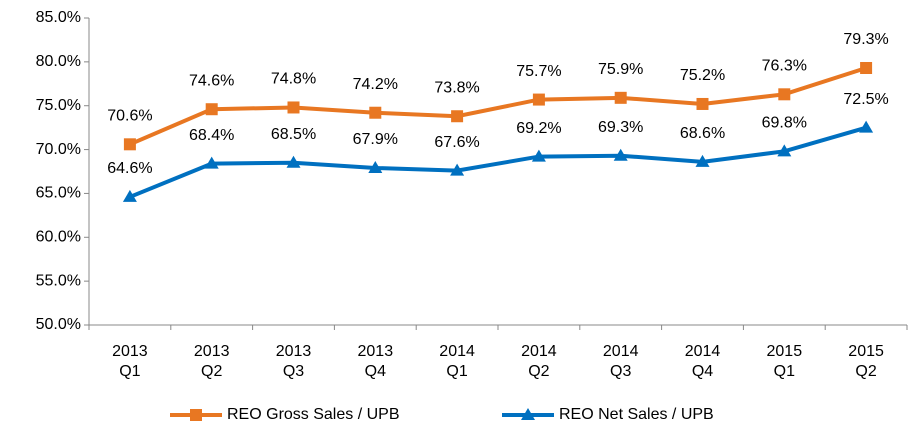 Image resolution: width=908 pixels, height=437 pixels. I want to click on data-label: 74.6%, so click(211, 80).